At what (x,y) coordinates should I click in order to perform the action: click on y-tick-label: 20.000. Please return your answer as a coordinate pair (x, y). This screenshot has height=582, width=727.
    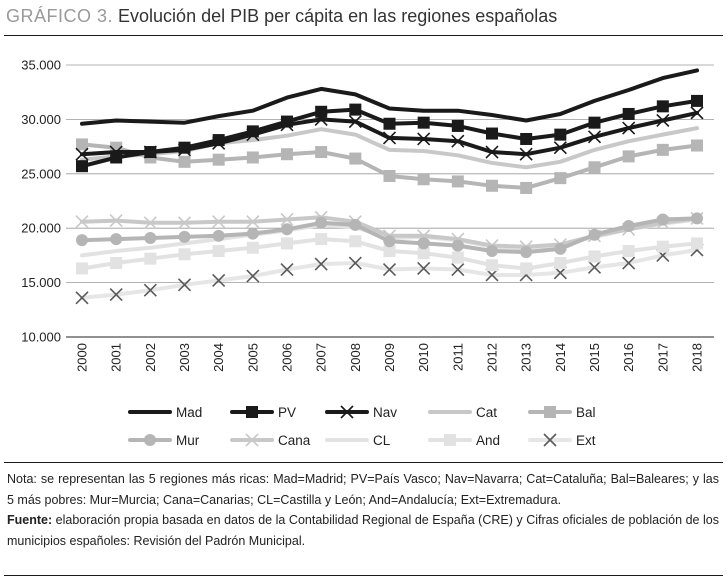
    Looking at the image, I should click on (41, 228).